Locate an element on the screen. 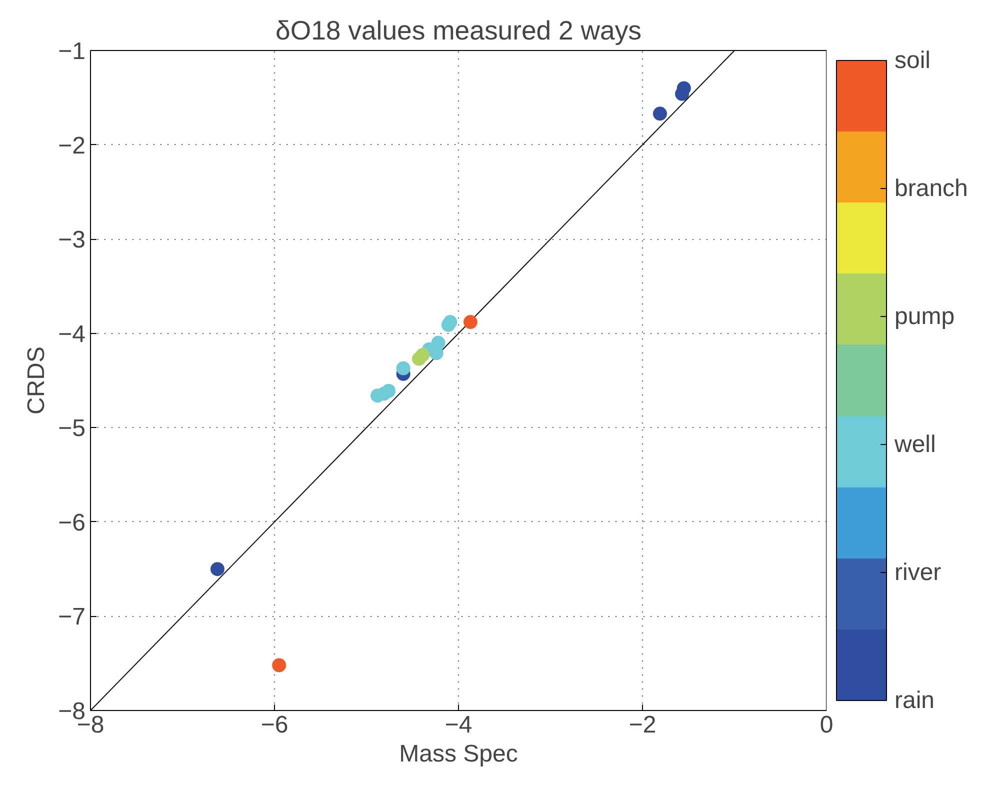  x-tick-label: −6 is located at coordinates (274, 725).